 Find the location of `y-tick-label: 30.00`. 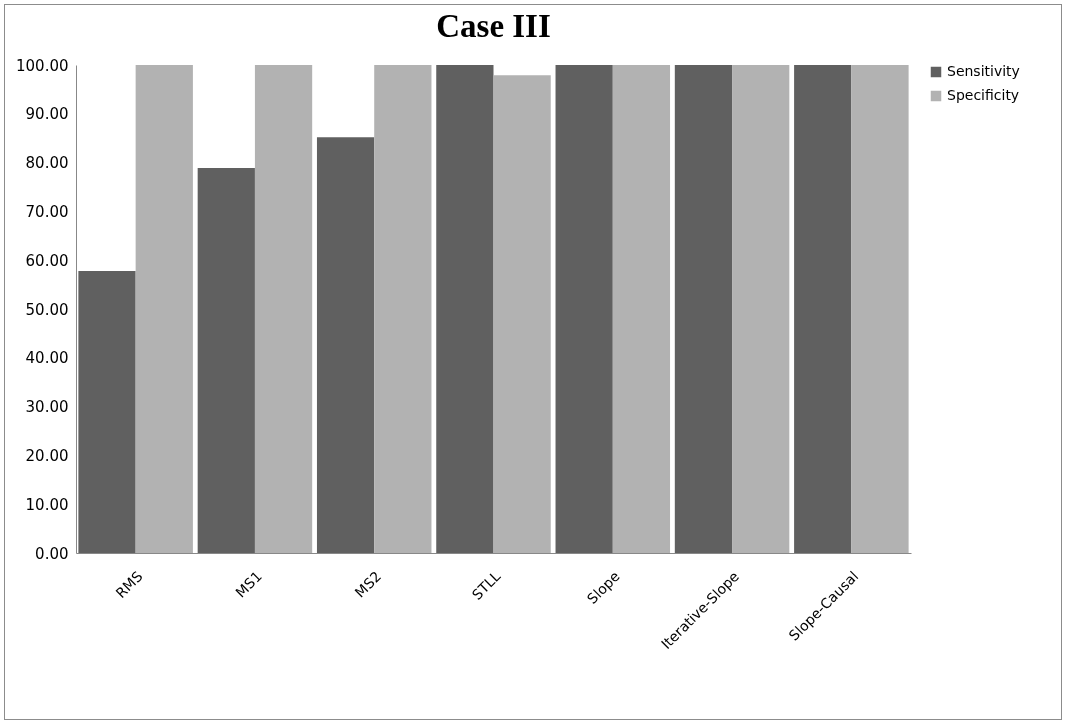

y-tick-label: 30.00 is located at coordinates (47, 407).